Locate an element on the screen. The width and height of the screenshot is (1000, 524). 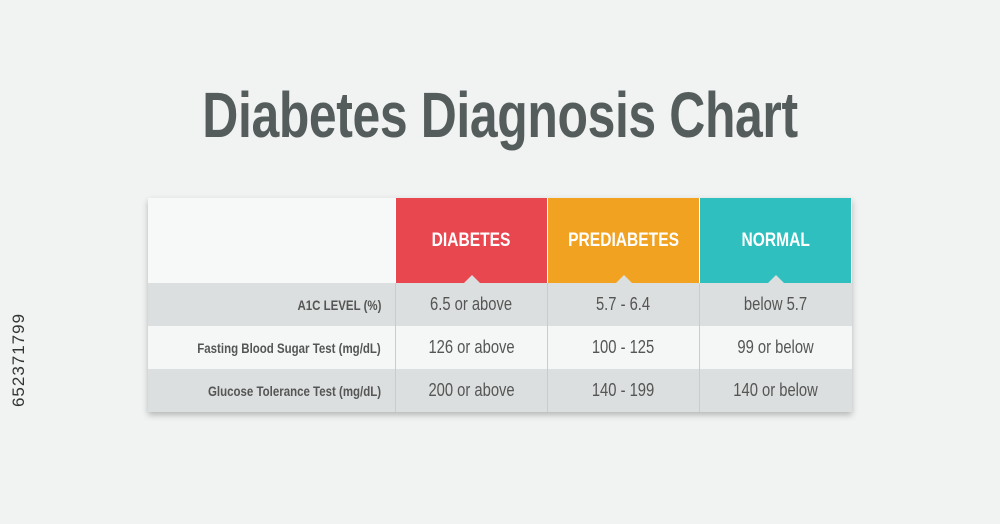
cell-text: 140 or below is located at coordinates (776, 390).